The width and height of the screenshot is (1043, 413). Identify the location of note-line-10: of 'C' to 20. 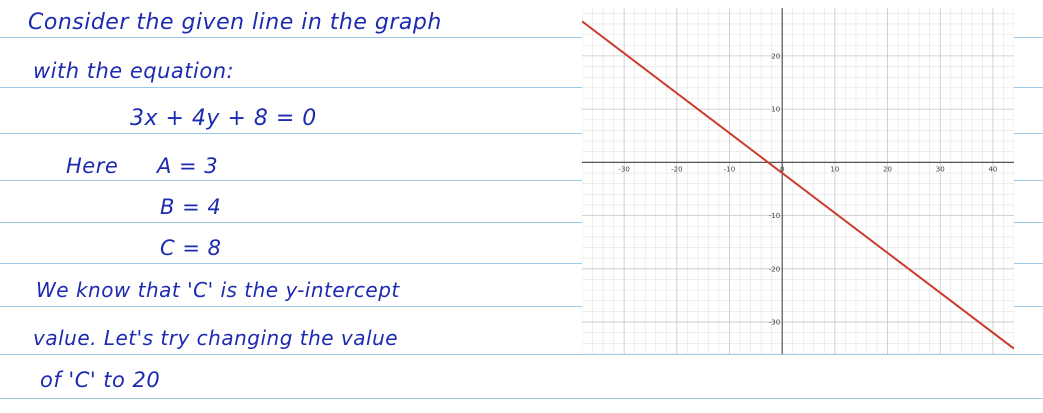
(100, 380).